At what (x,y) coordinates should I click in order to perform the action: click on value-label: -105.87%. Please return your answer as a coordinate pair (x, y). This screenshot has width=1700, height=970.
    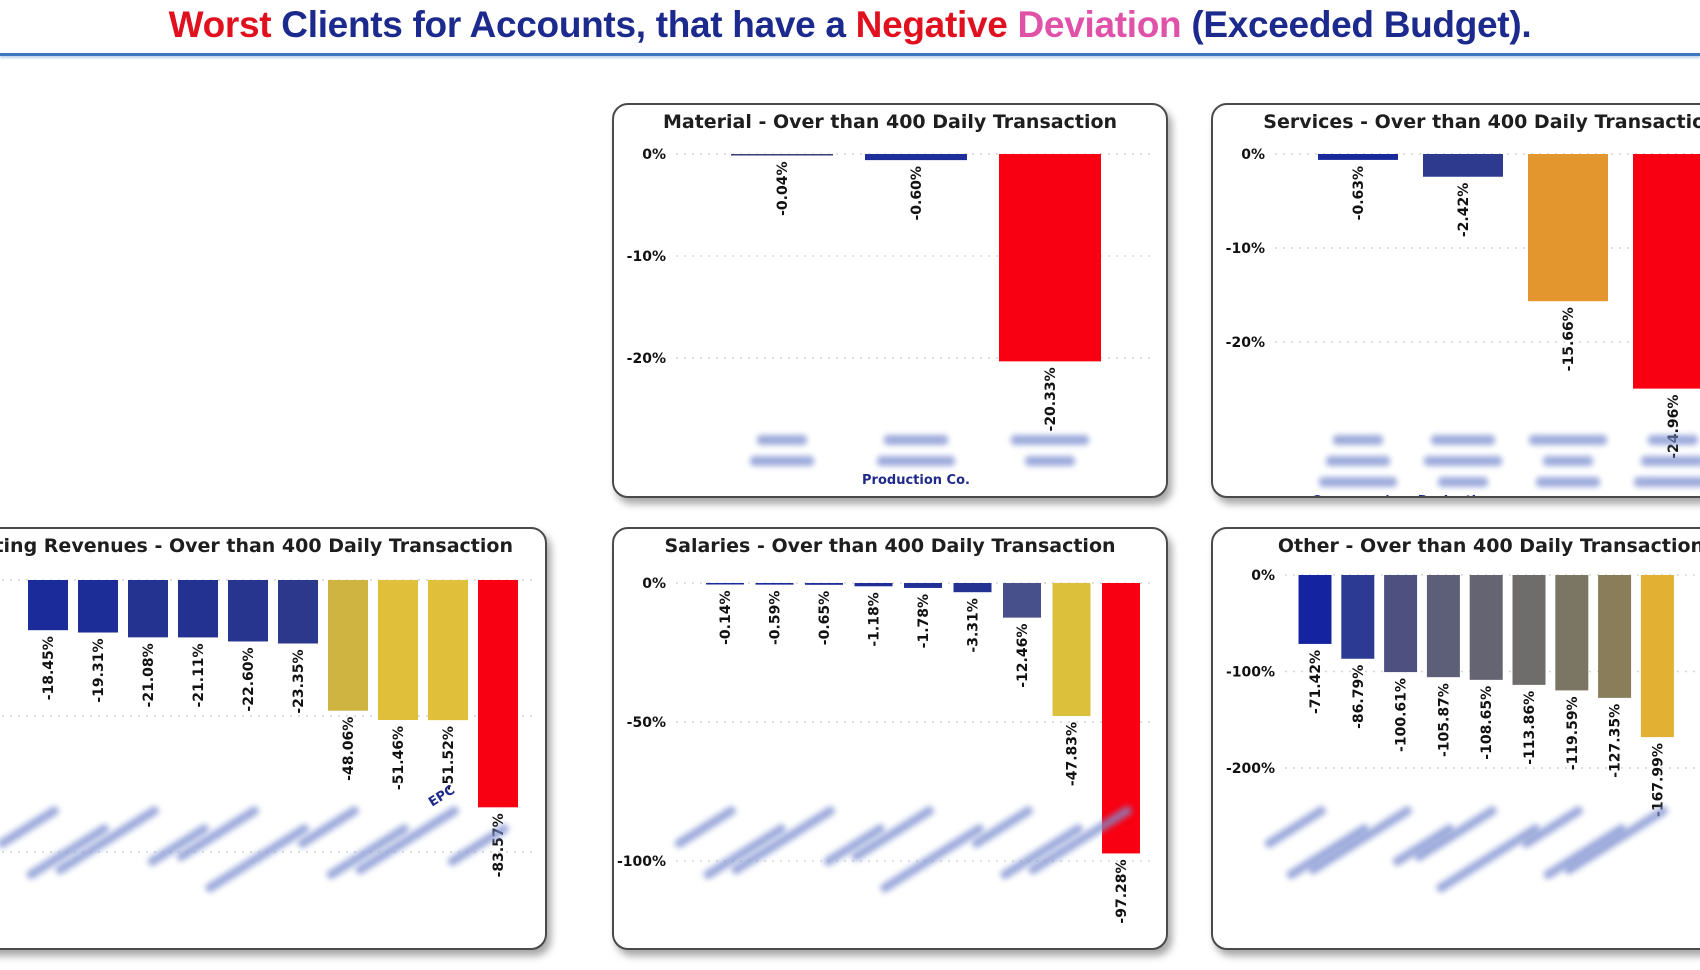
    Looking at the image, I should click on (1444, 720).